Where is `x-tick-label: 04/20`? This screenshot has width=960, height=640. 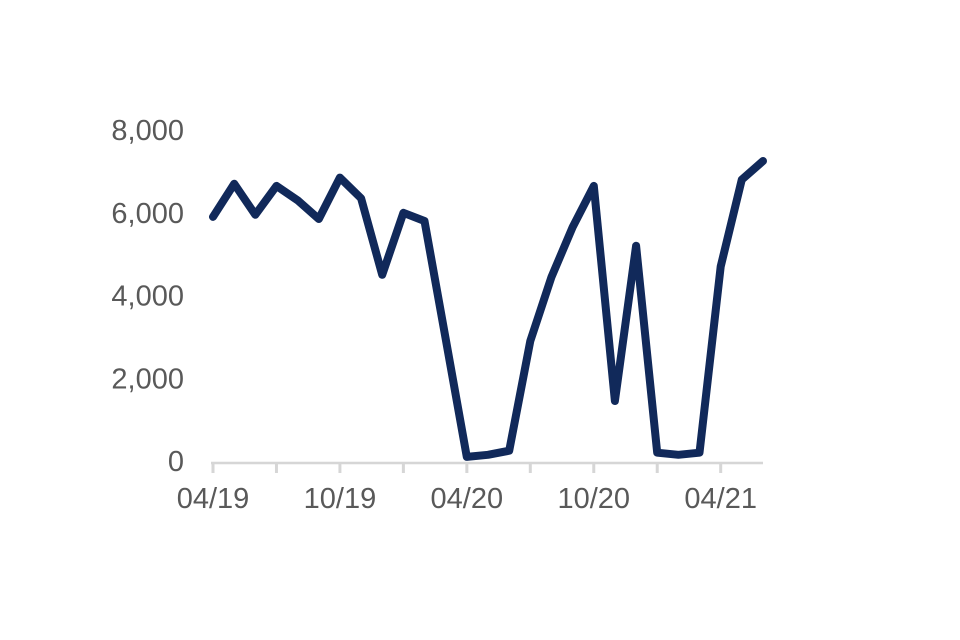
x-tick-label: 04/20 is located at coordinates (467, 499).